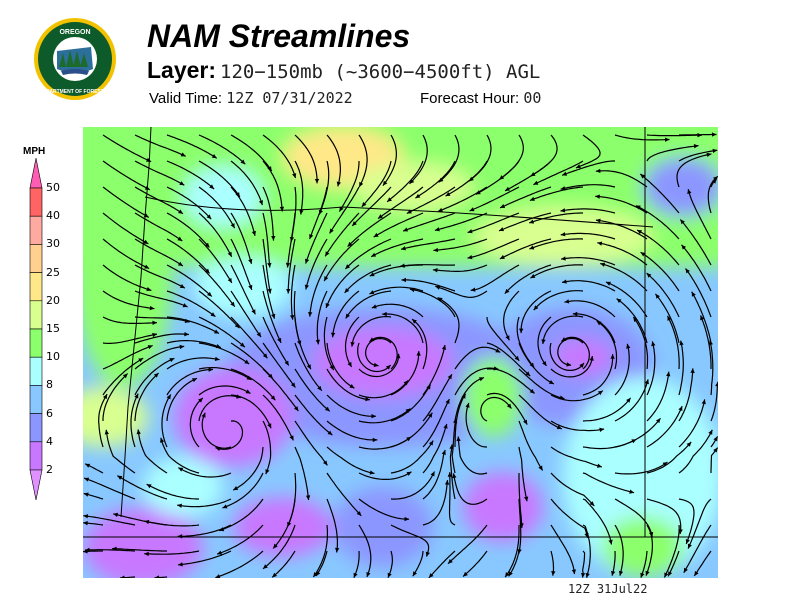 The width and height of the screenshot is (800, 600). Describe the element at coordinates (36, 258) in the screenshot. I see `legend-swatch` at that location.